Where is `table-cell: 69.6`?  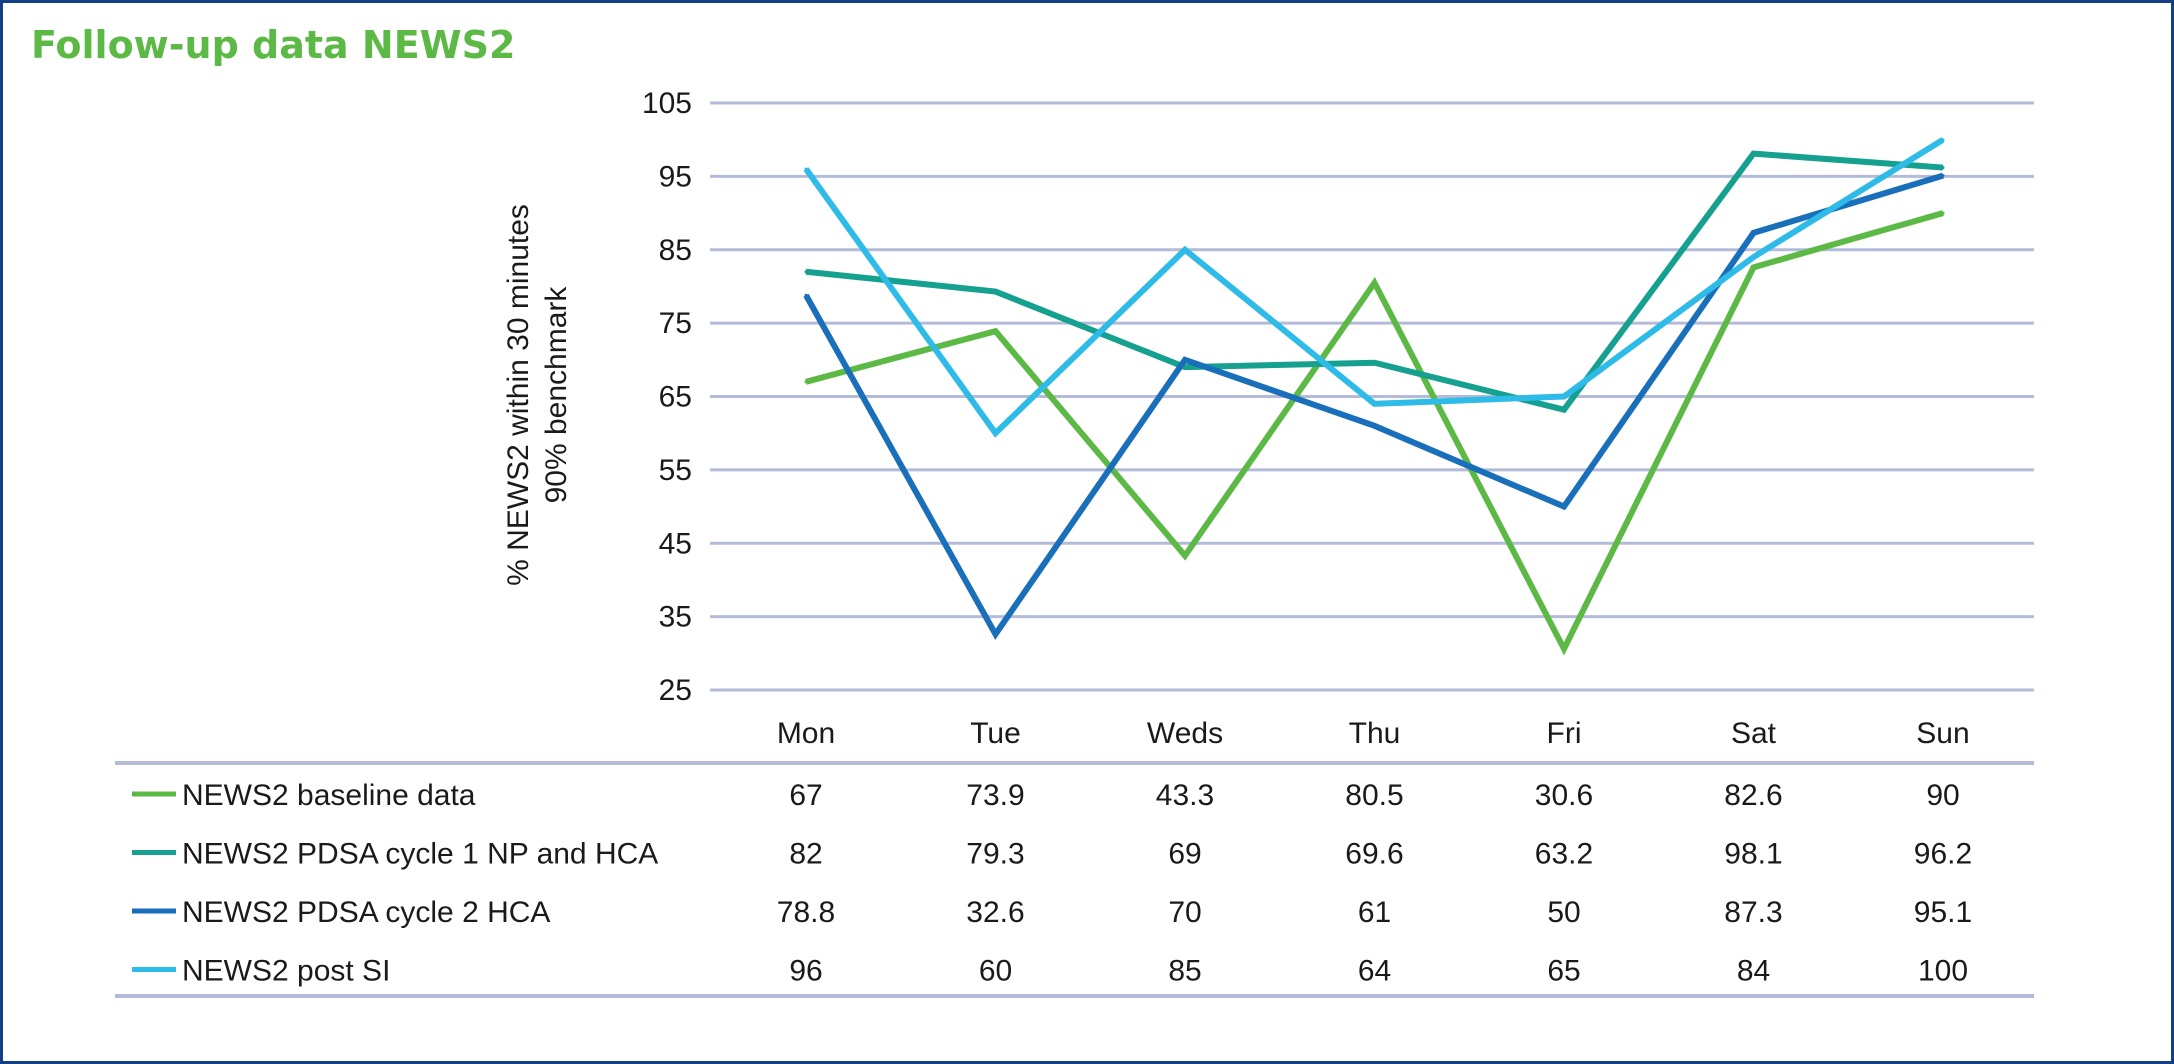 table-cell: 69.6 is located at coordinates (1374, 854).